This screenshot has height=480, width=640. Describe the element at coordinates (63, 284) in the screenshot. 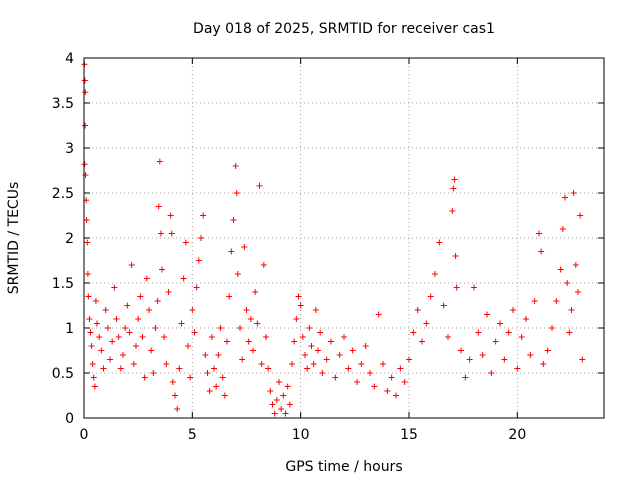

I see `y-tick-label: 1.5` at that location.